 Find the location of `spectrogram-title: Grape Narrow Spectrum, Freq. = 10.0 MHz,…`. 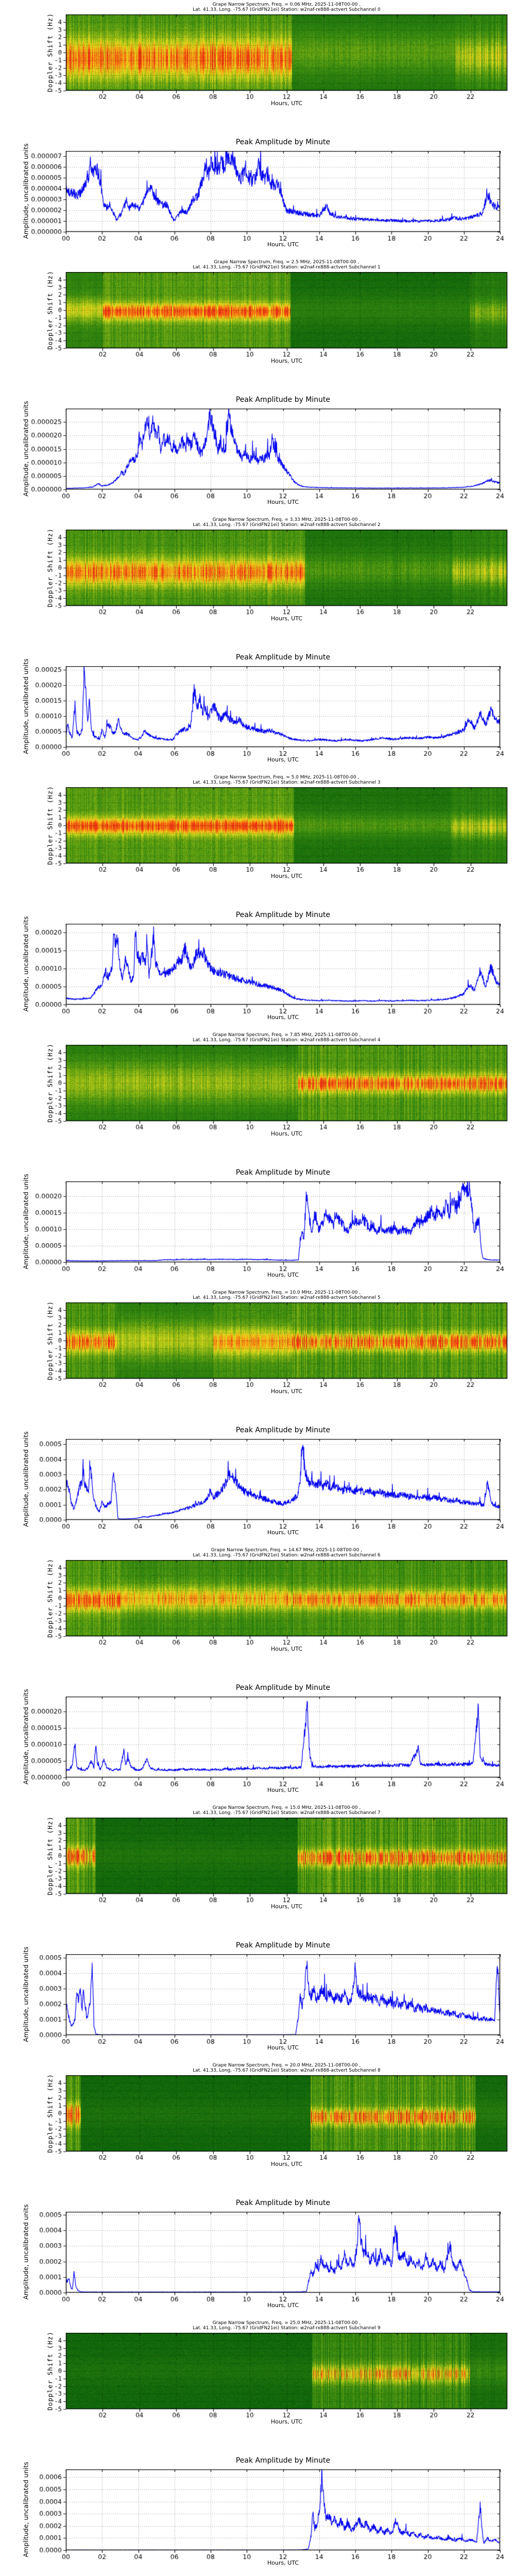

spectrogram-title: Grape Narrow Spectrum, Freq. = 10.0 MHz,… is located at coordinates (286, 1292).